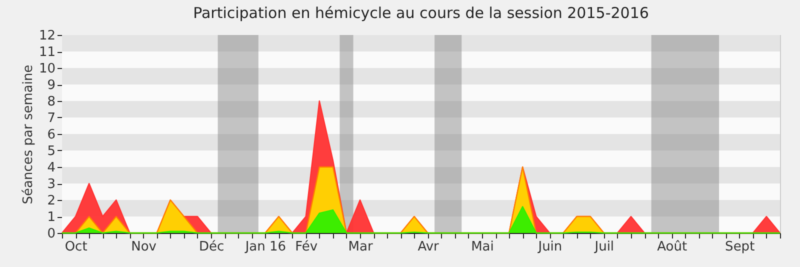 The height and width of the screenshot is (267, 800). Describe the element at coordinates (51, 168) in the screenshot. I see `y-tick-label: 4` at that location.